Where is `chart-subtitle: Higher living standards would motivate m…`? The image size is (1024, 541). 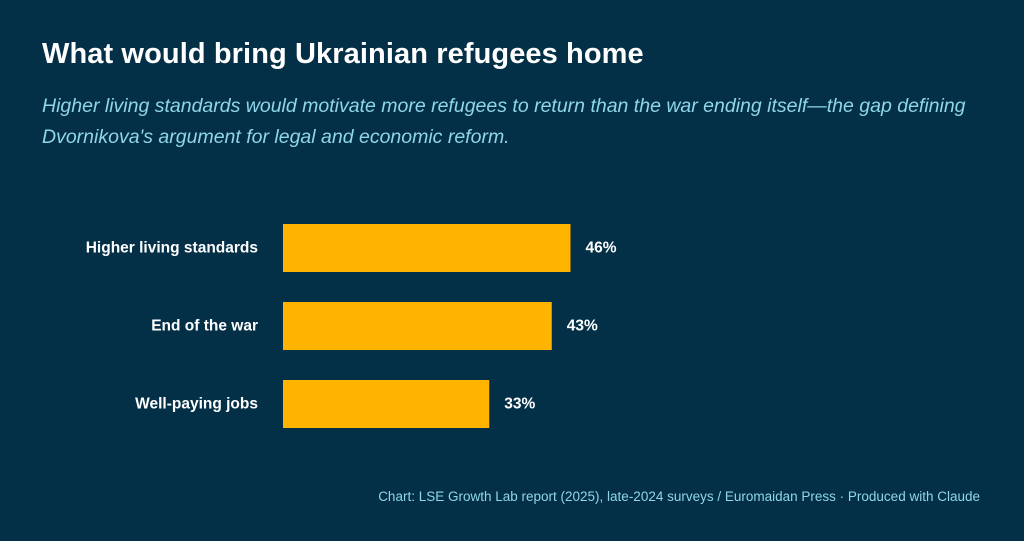 chart-subtitle: Higher living standards would motivate m… is located at coordinates (504, 121).